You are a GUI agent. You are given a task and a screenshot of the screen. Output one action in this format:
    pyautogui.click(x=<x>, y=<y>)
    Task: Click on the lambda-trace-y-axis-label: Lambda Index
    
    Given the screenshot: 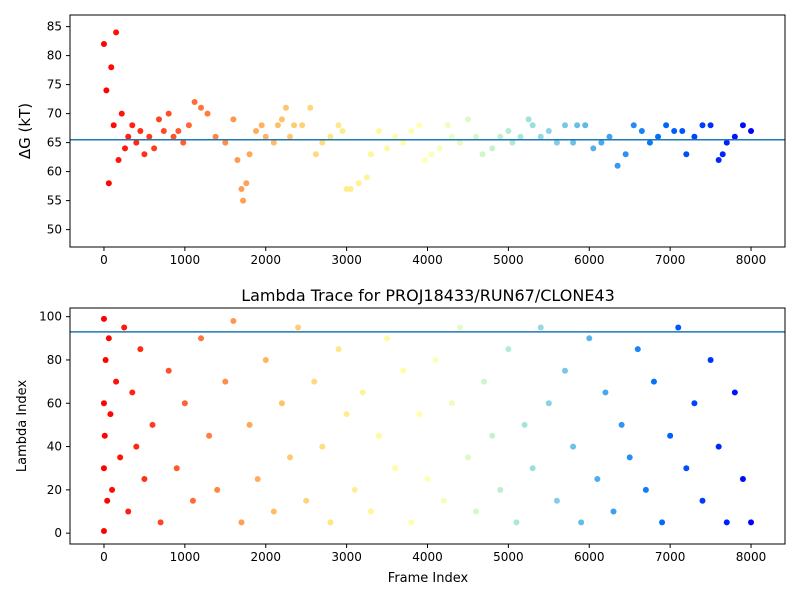 What is the action you would take?
    pyautogui.click(x=22, y=426)
    